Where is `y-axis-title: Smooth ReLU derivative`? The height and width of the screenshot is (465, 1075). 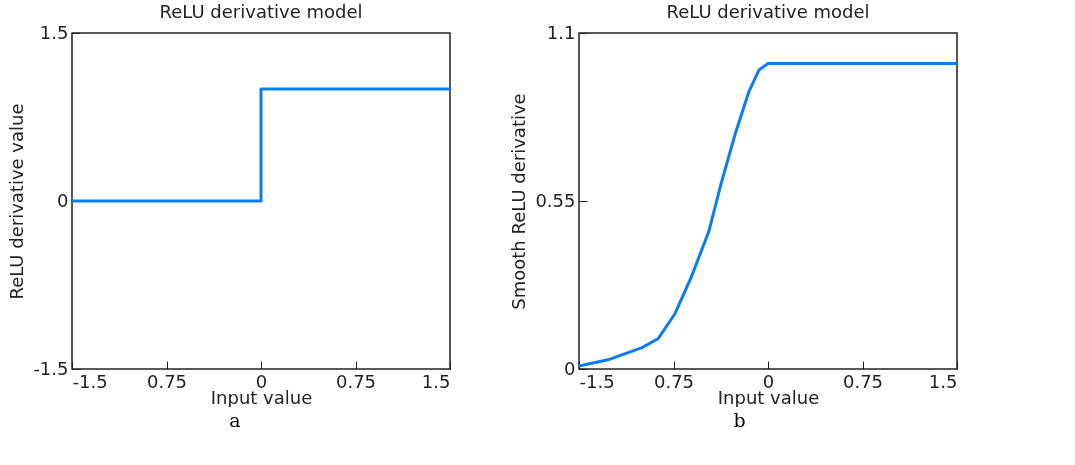
y-axis-title: Smooth ReLU derivative is located at coordinates (519, 201).